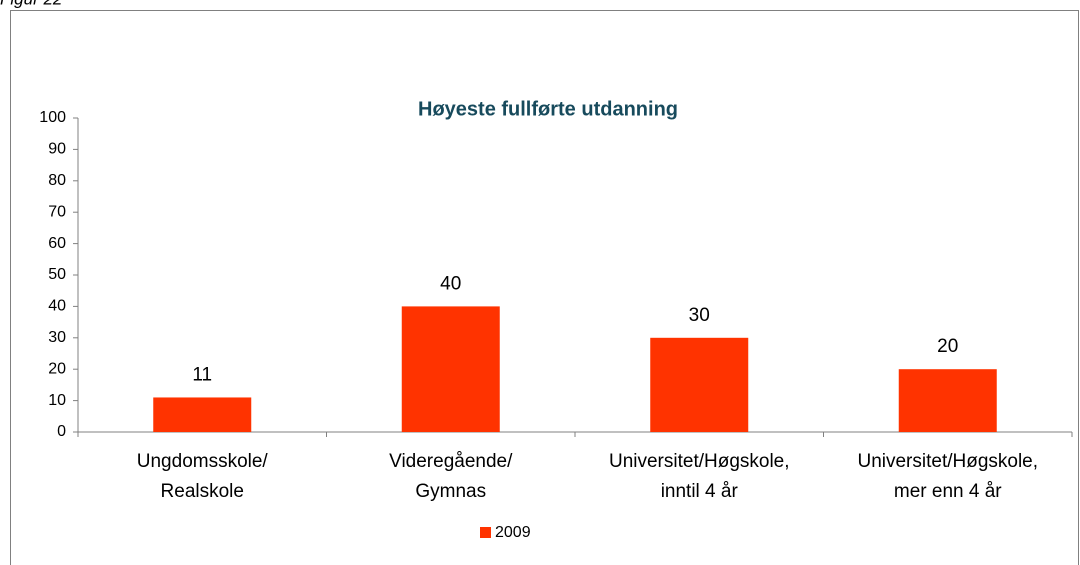 Image resolution: width=1080 pixels, height=565 pixels. I want to click on data-label: 30, so click(699, 315).